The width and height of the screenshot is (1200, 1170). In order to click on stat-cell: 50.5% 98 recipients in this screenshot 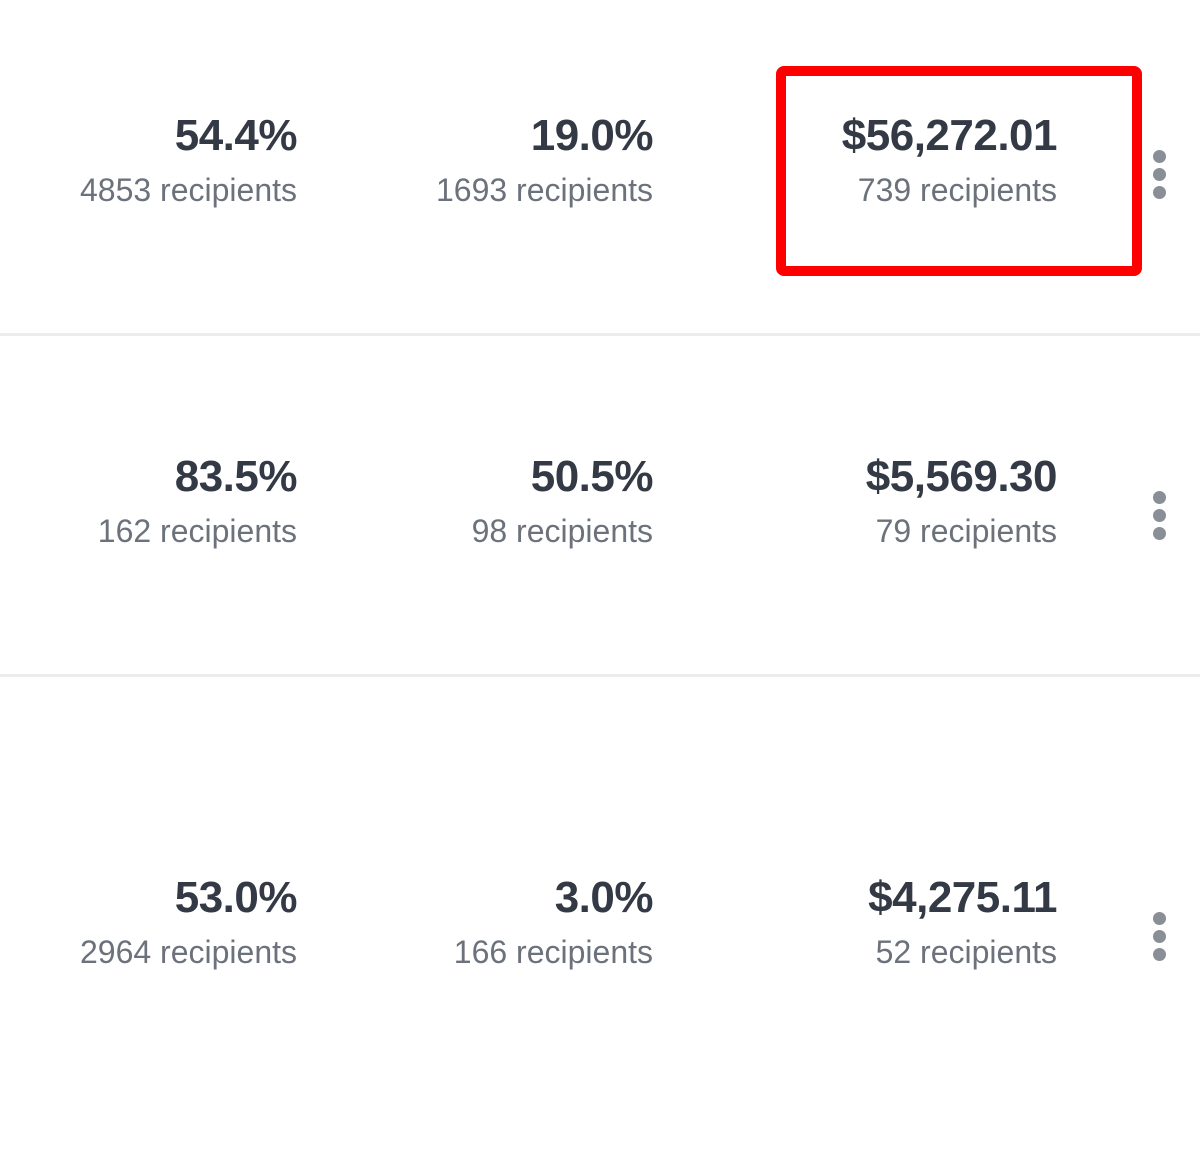, I will do `click(562, 501)`.